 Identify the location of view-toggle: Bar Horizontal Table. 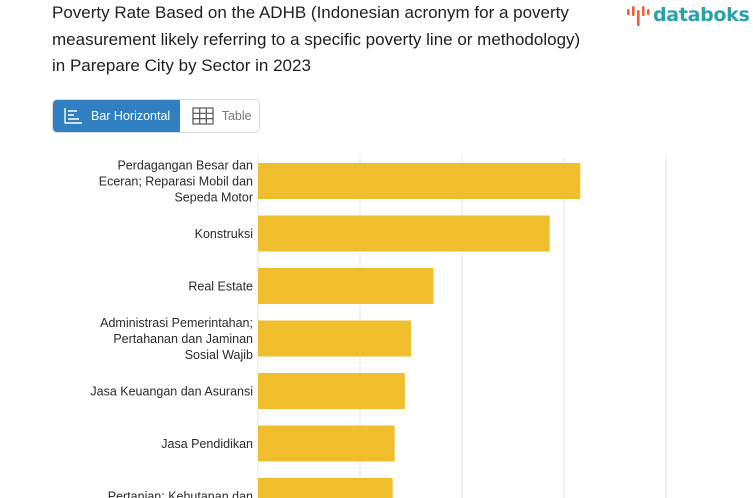
(156, 116).